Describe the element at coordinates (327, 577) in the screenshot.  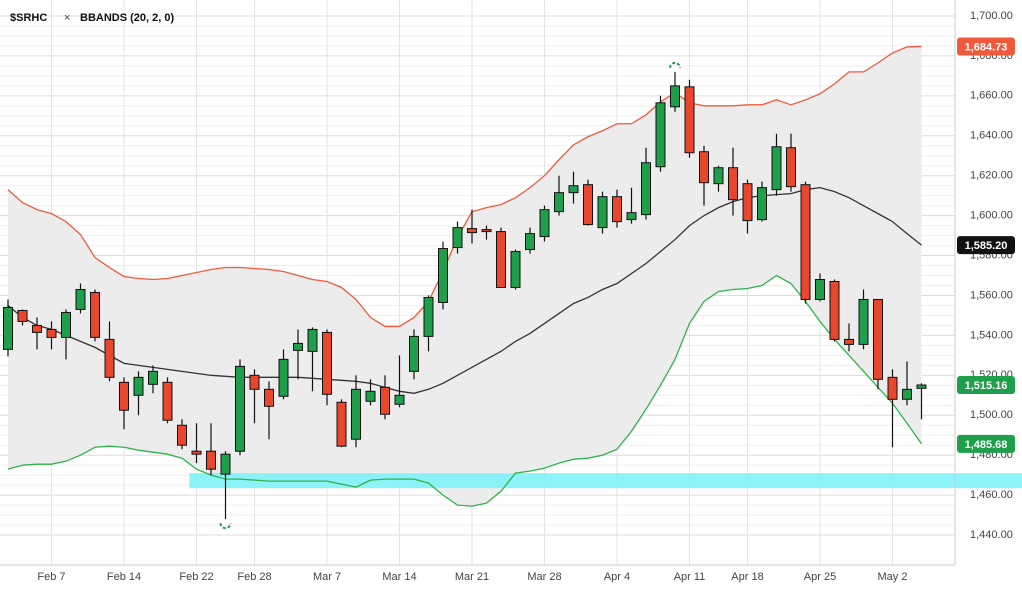
I see `x-tick-label: Mar 7` at that location.